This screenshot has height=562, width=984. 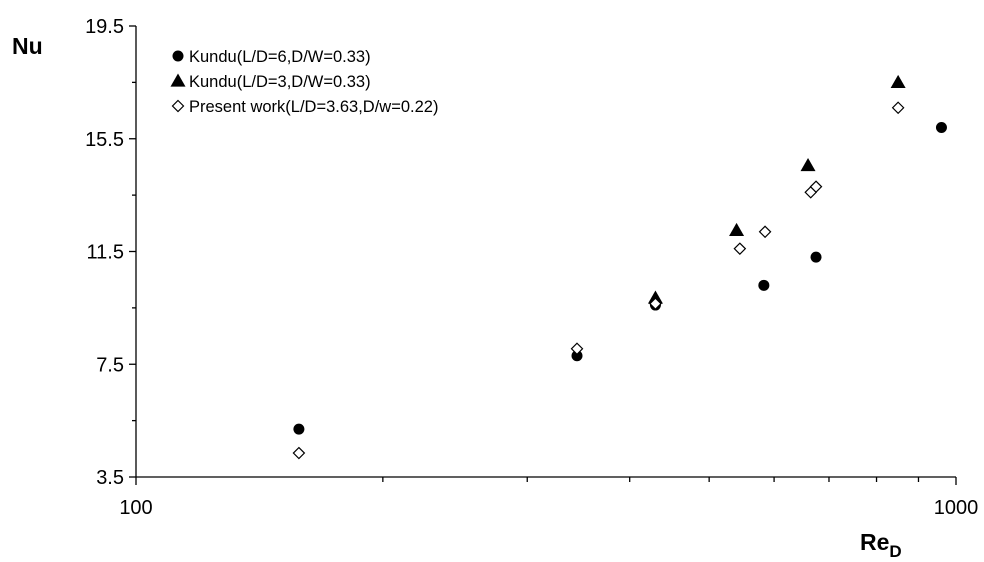 What do you see at coordinates (874, 542) in the screenshot?
I see `x-axis-title-main: Re` at bounding box center [874, 542].